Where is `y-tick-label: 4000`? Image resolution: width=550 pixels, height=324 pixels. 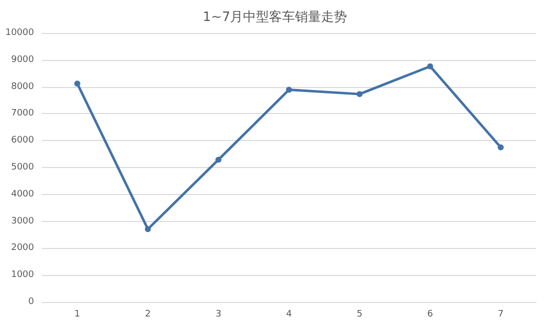
y-tick-label: 4000 is located at coordinates (22, 194).